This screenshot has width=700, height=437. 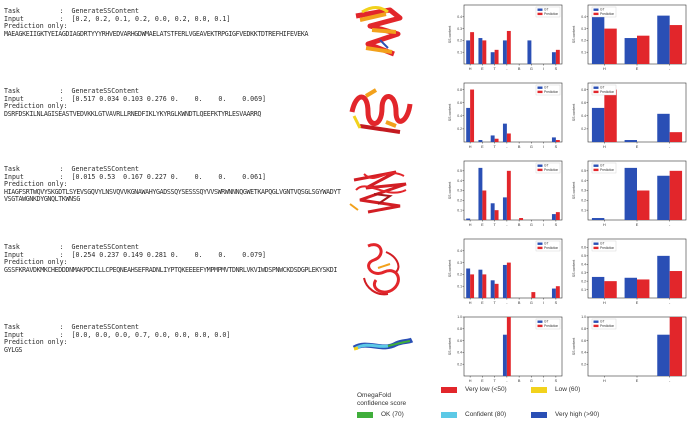 What do you see at coordinates (583, 103) in the screenshot?
I see `y-tick-label: 0.6` at bounding box center [583, 103].